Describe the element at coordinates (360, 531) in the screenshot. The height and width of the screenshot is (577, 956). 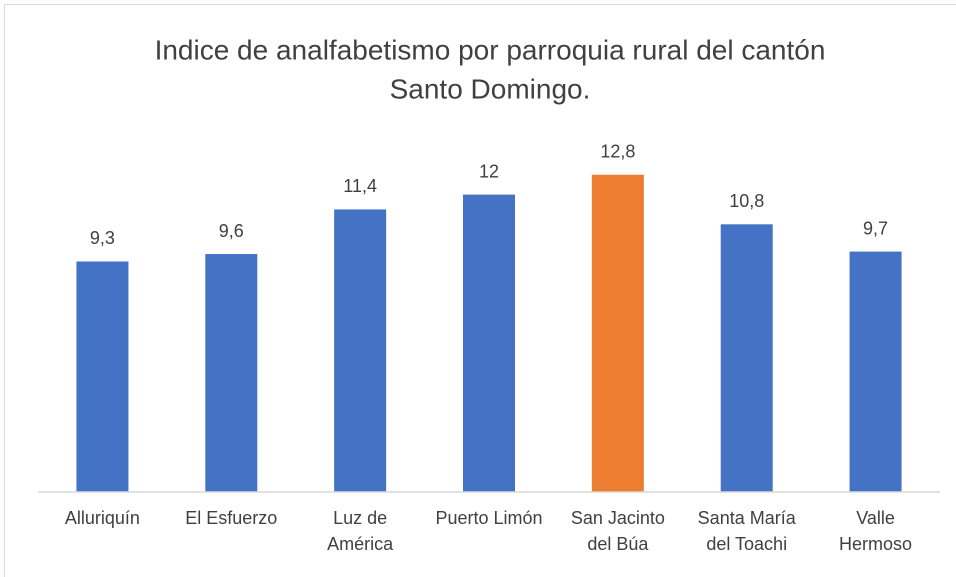
I see `x-tick-label: Luz de América` at that location.